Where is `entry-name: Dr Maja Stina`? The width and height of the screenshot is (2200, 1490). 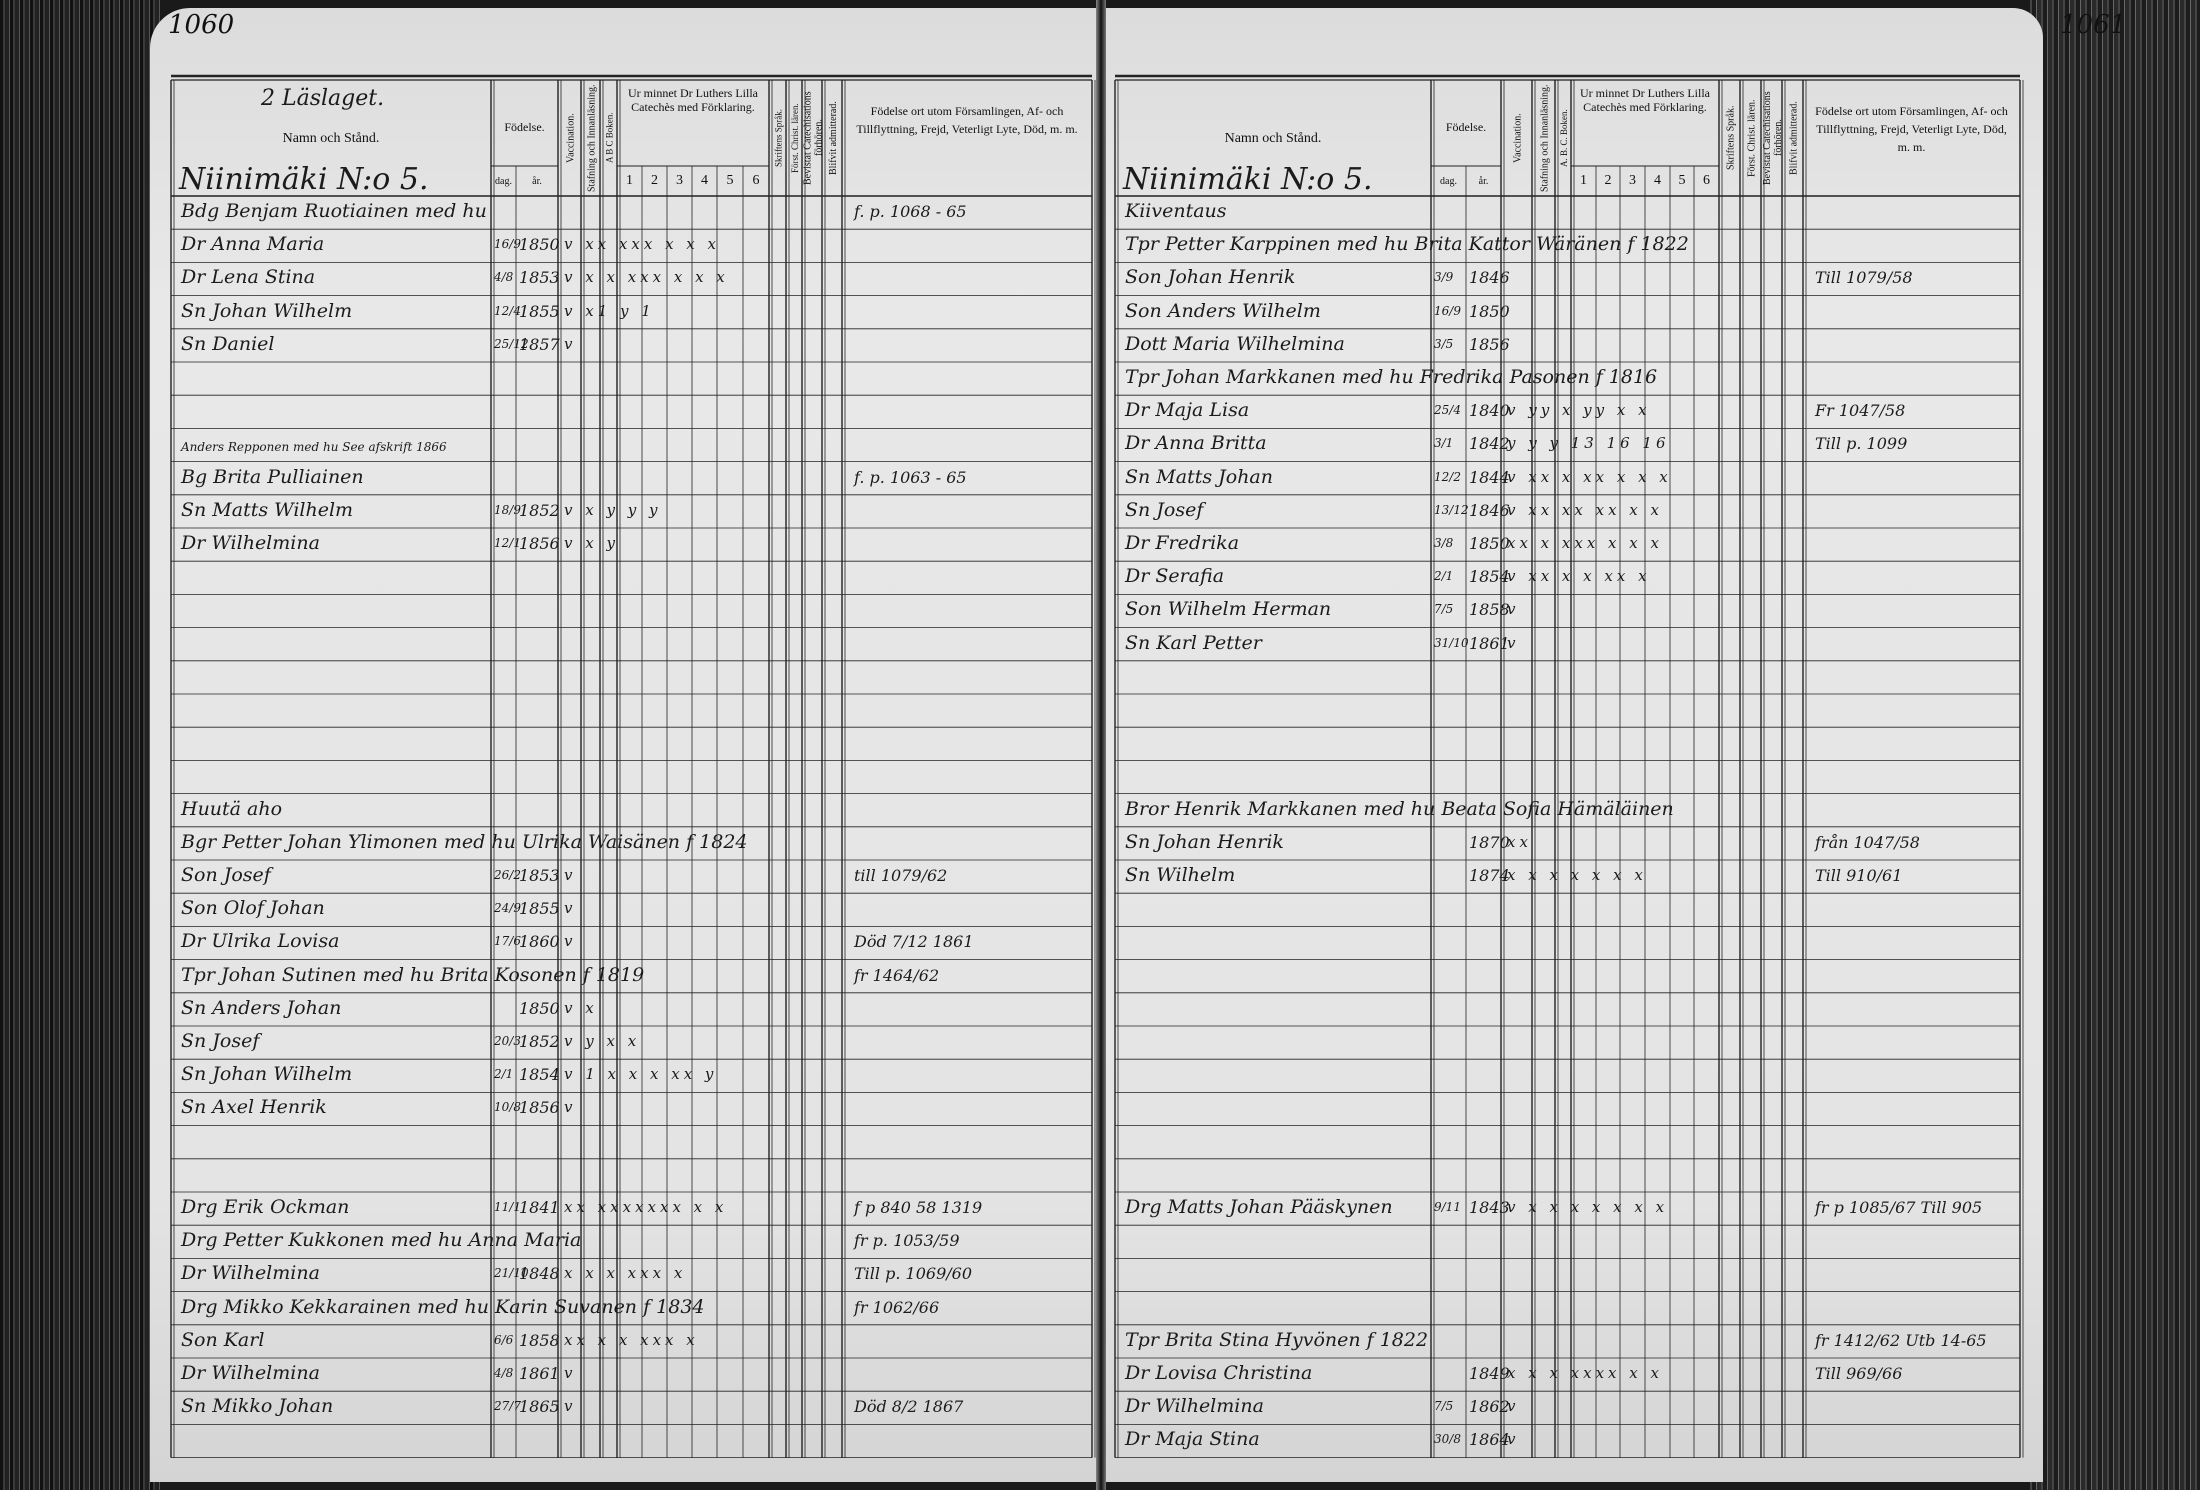 entry-name: Dr Maja Stina is located at coordinates (1192, 1439).